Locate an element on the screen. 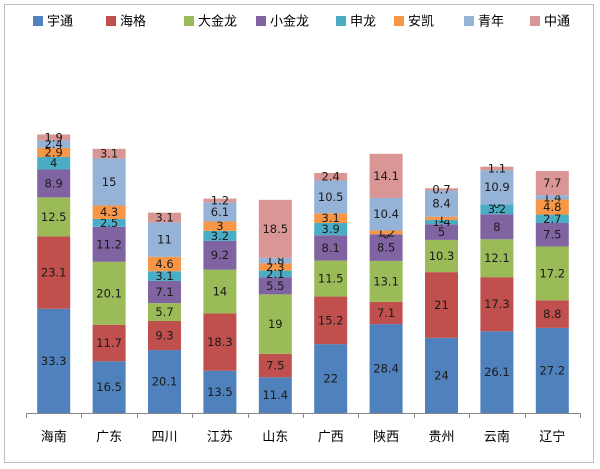 Image resolution: width=600 pixels, height=469 pixels. x-tick-label: 江苏 is located at coordinates (220, 437).